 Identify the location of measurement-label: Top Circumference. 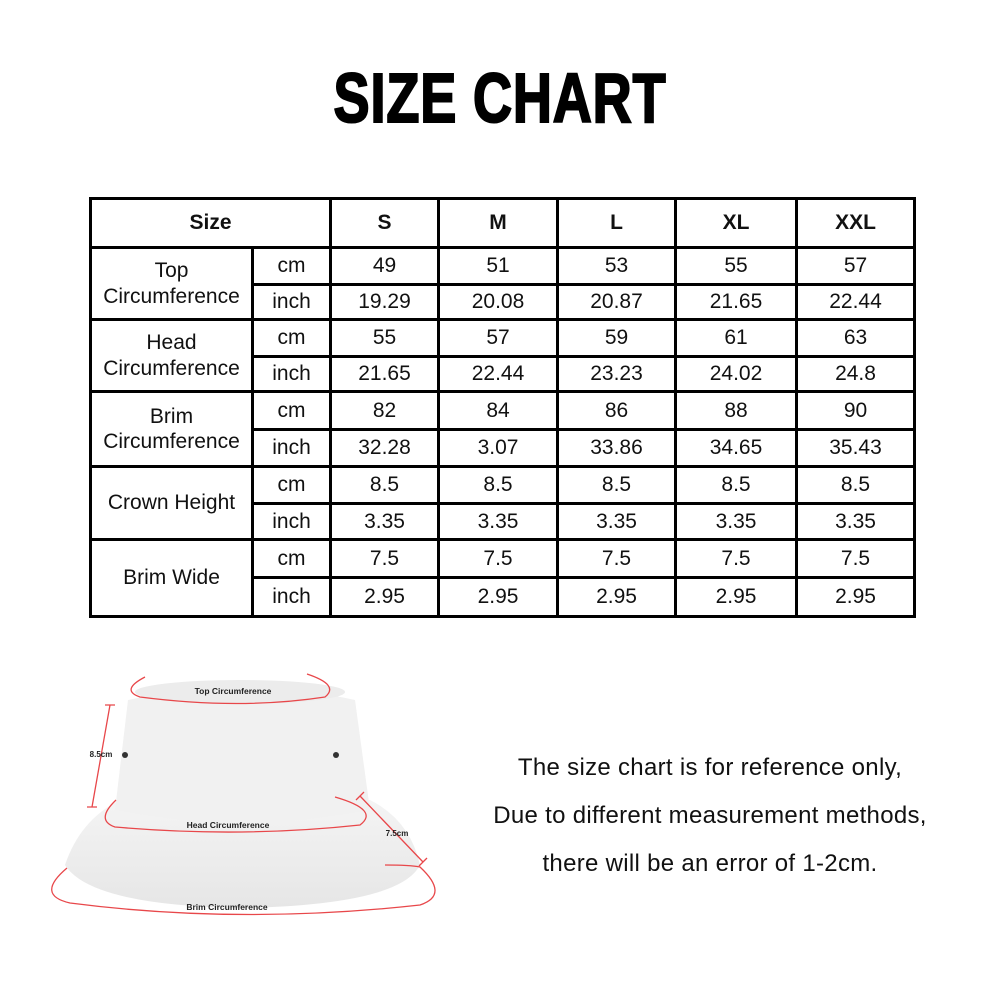
(171, 283).